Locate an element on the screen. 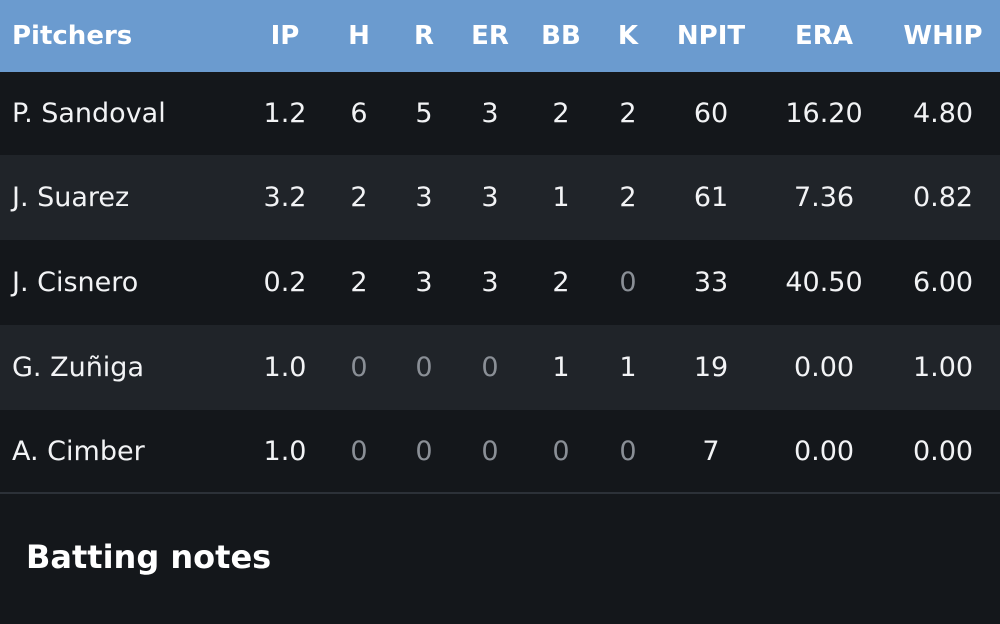 This screenshot has height=624, width=1000. column-header: H is located at coordinates (359, 36).